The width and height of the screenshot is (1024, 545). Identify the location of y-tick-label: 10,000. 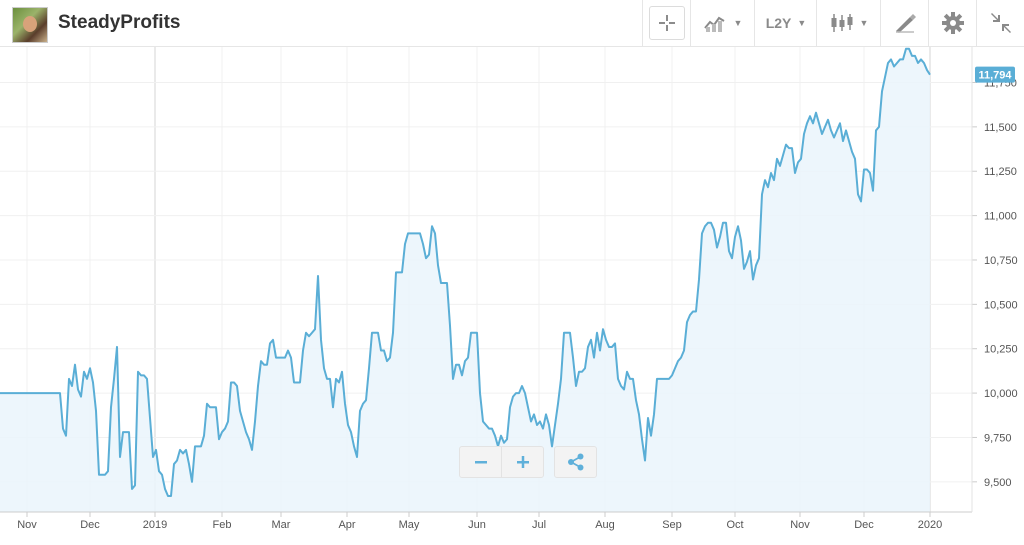
(1001, 394).